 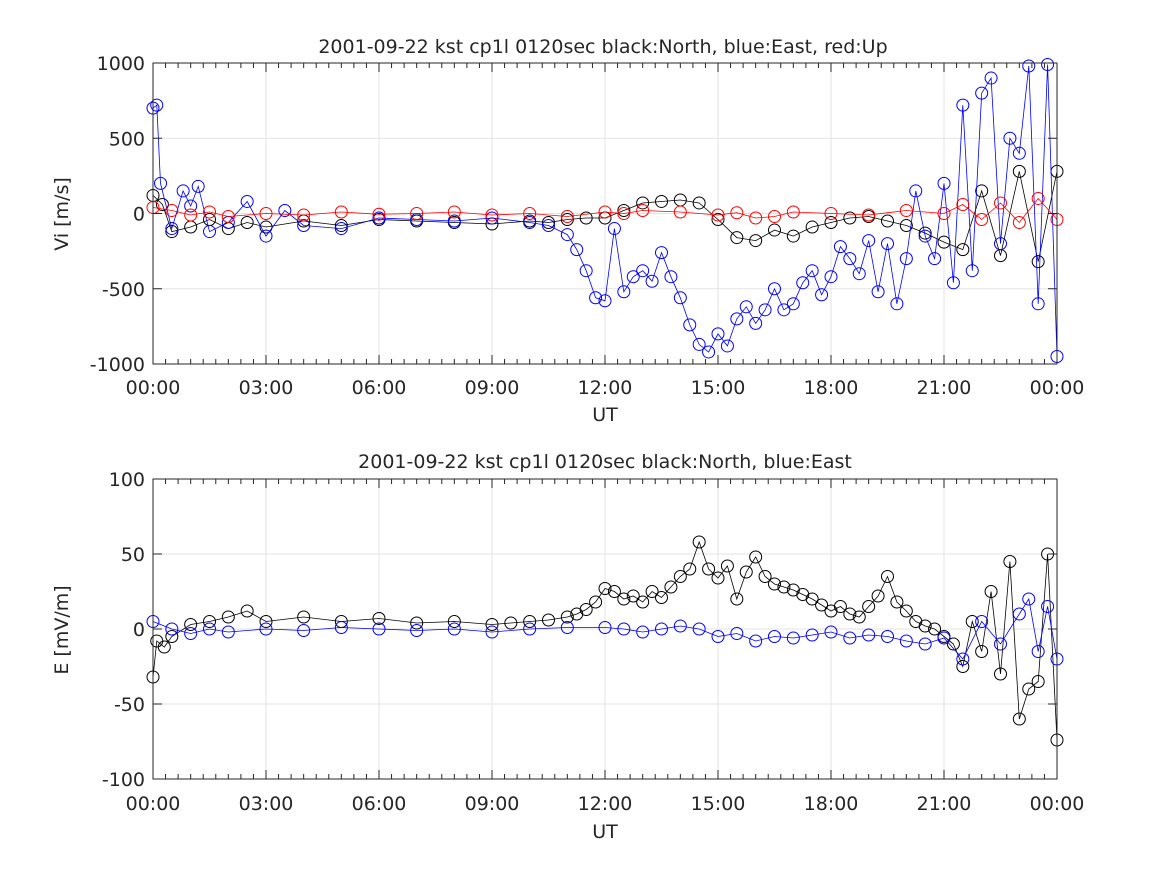 What do you see at coordinates (266, 804) in the screenshot?
I see `efield-x-tick-label: 03:00` at bounding box center [266, 804].